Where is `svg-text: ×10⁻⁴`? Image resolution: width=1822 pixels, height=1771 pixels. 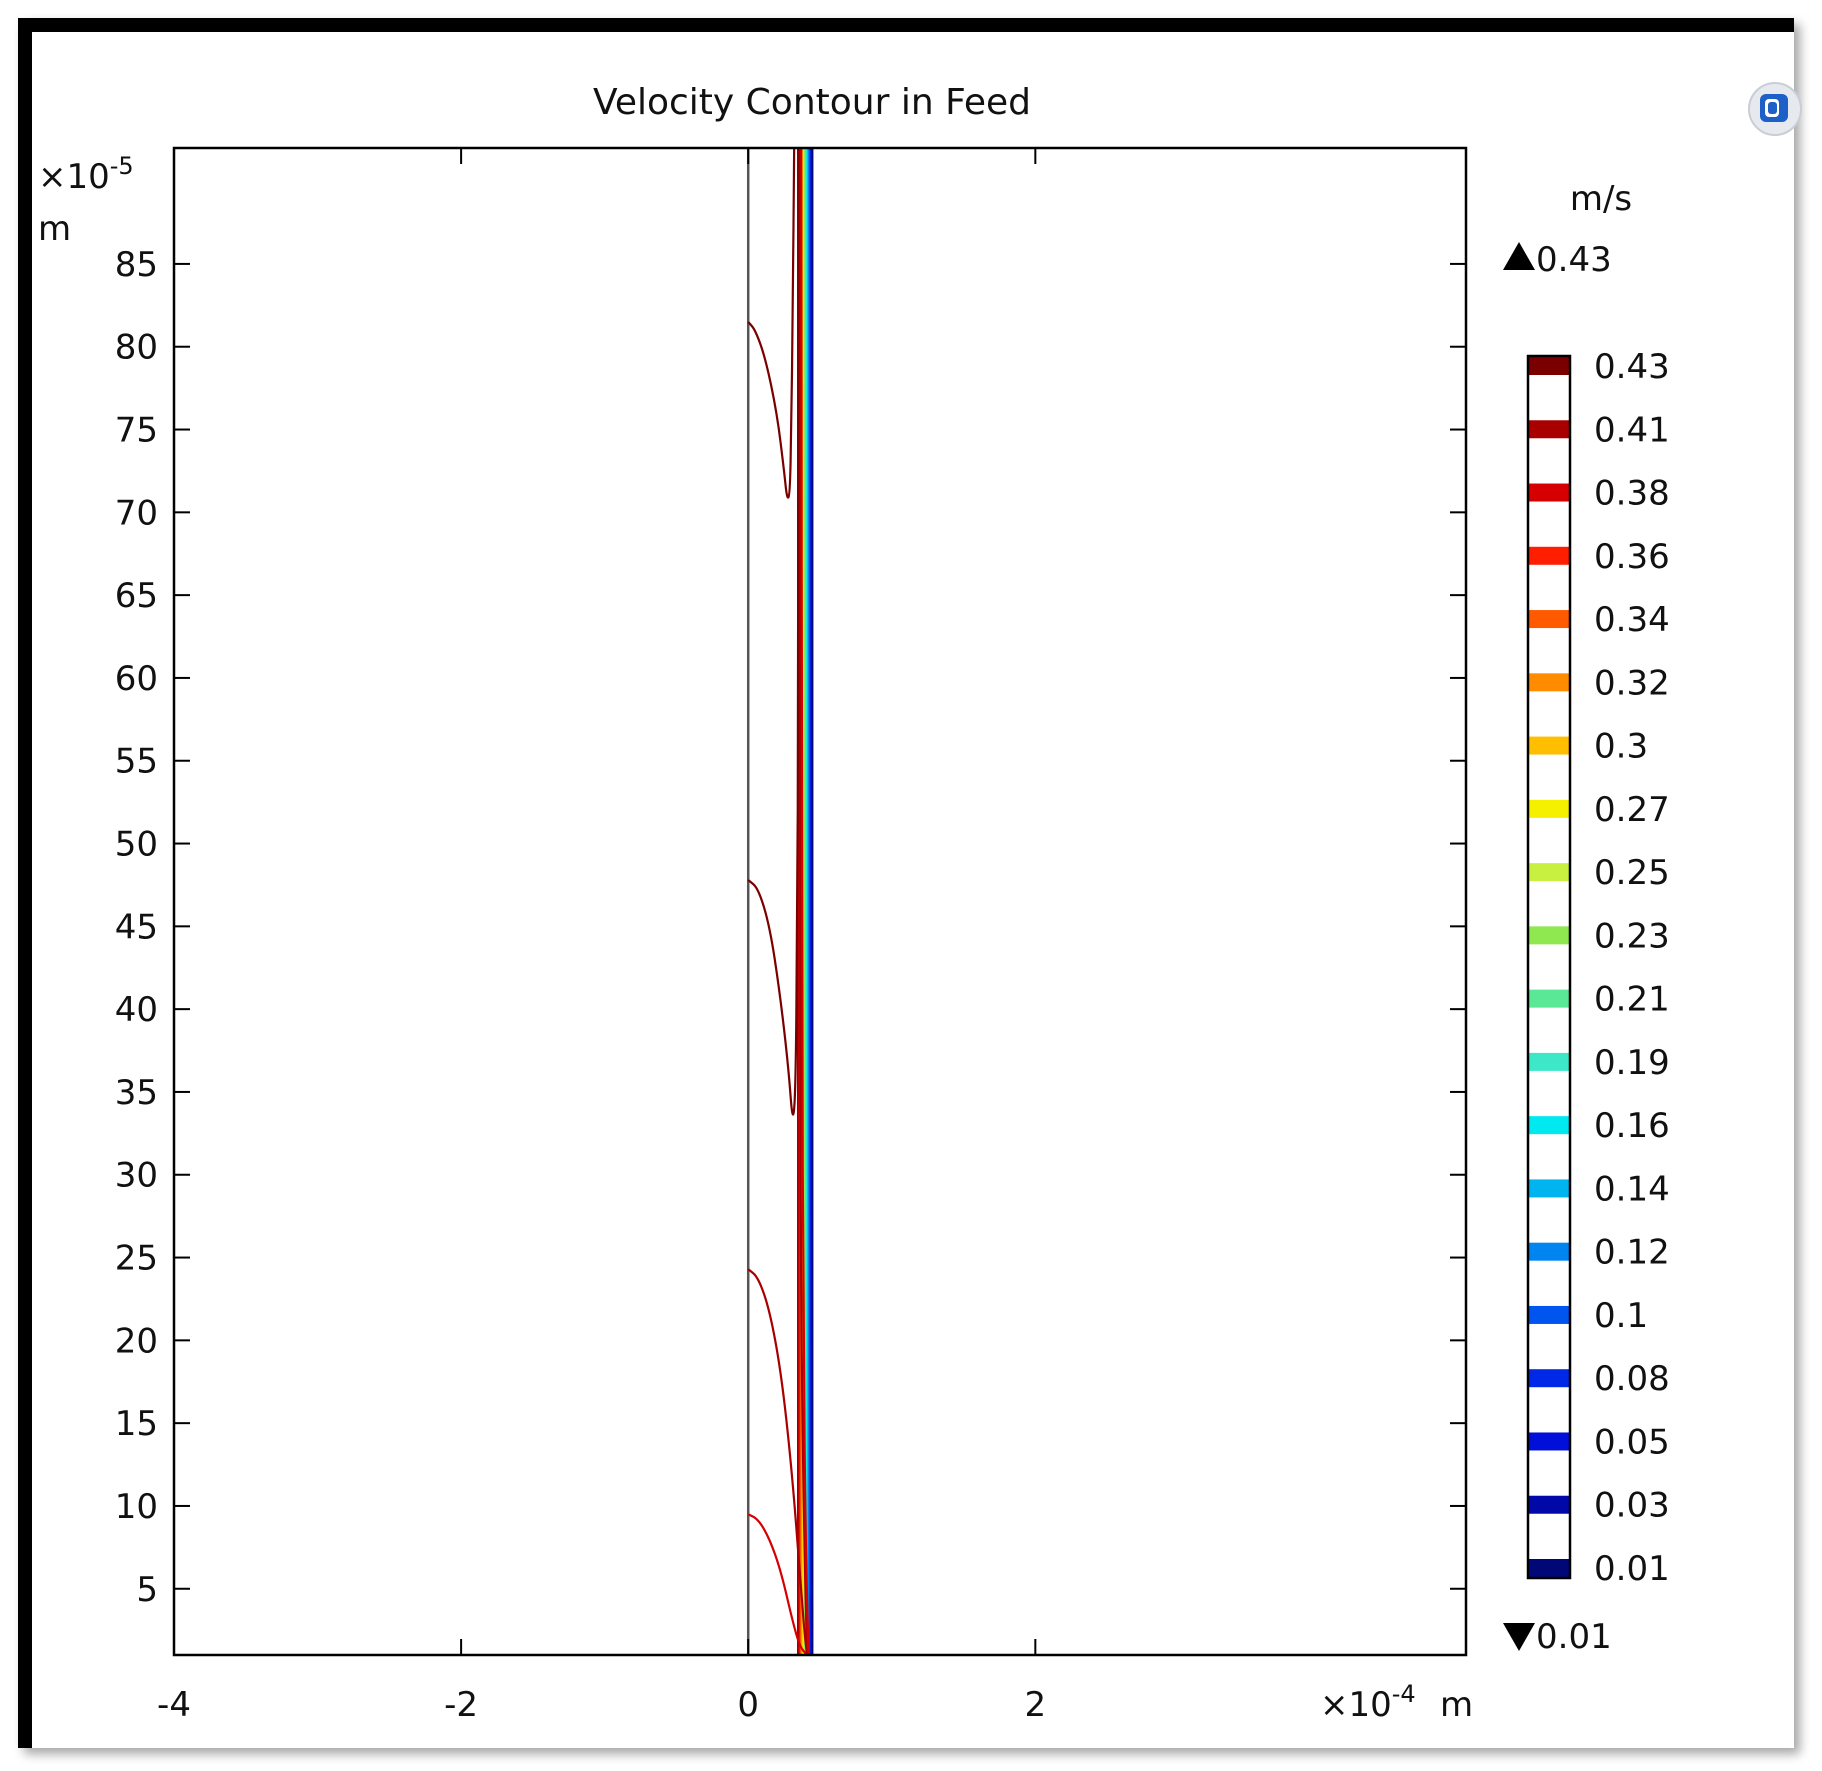
svg-text: ×10⁻⁴ is located at coordinates (1368, 1702).